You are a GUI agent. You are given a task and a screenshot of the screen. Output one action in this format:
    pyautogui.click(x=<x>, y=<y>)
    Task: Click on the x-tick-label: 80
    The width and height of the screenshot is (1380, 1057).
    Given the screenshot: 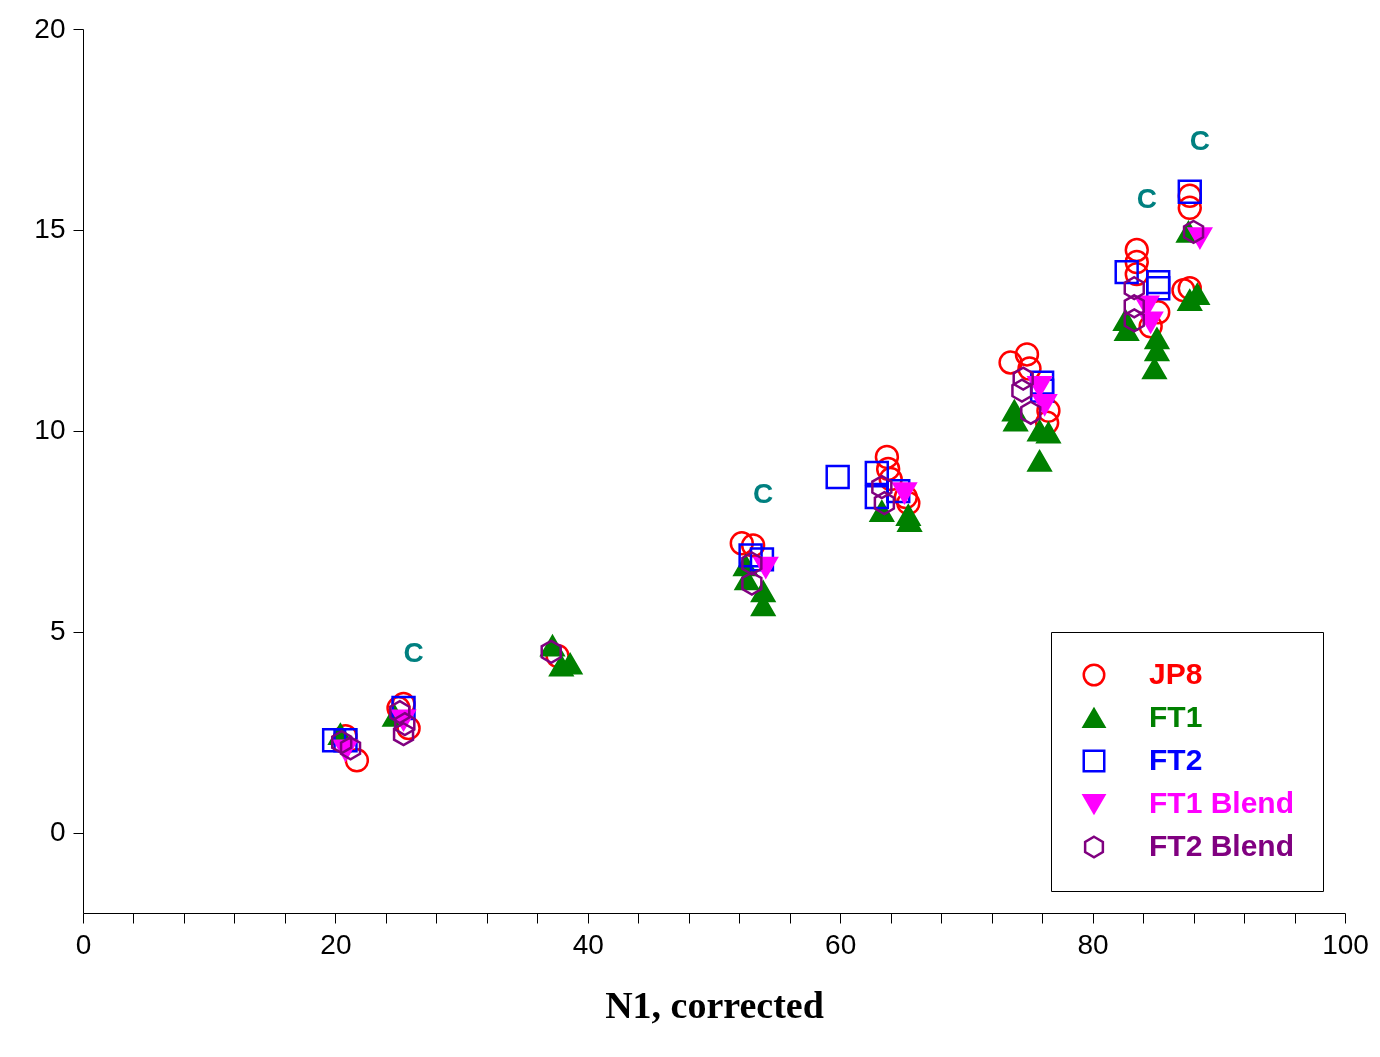 What is the action you would take?
    pyautogui.click(x=1093, y=944)
    